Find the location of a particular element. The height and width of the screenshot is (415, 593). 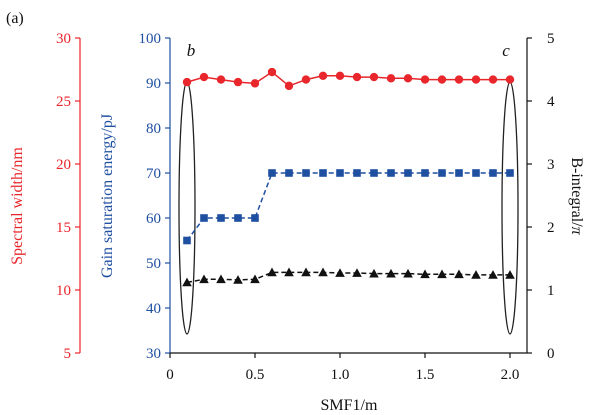

b-integral-axis-title-symbol: π is located at coordinates (576, 231).